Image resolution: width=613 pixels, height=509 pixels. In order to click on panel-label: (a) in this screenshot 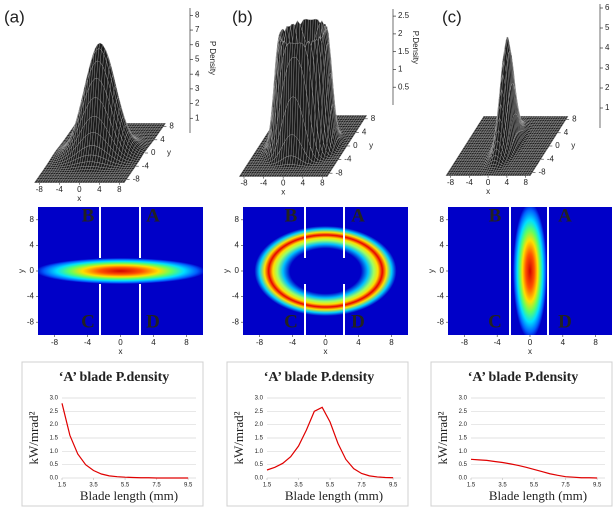, I will do `click(14, 16)`.